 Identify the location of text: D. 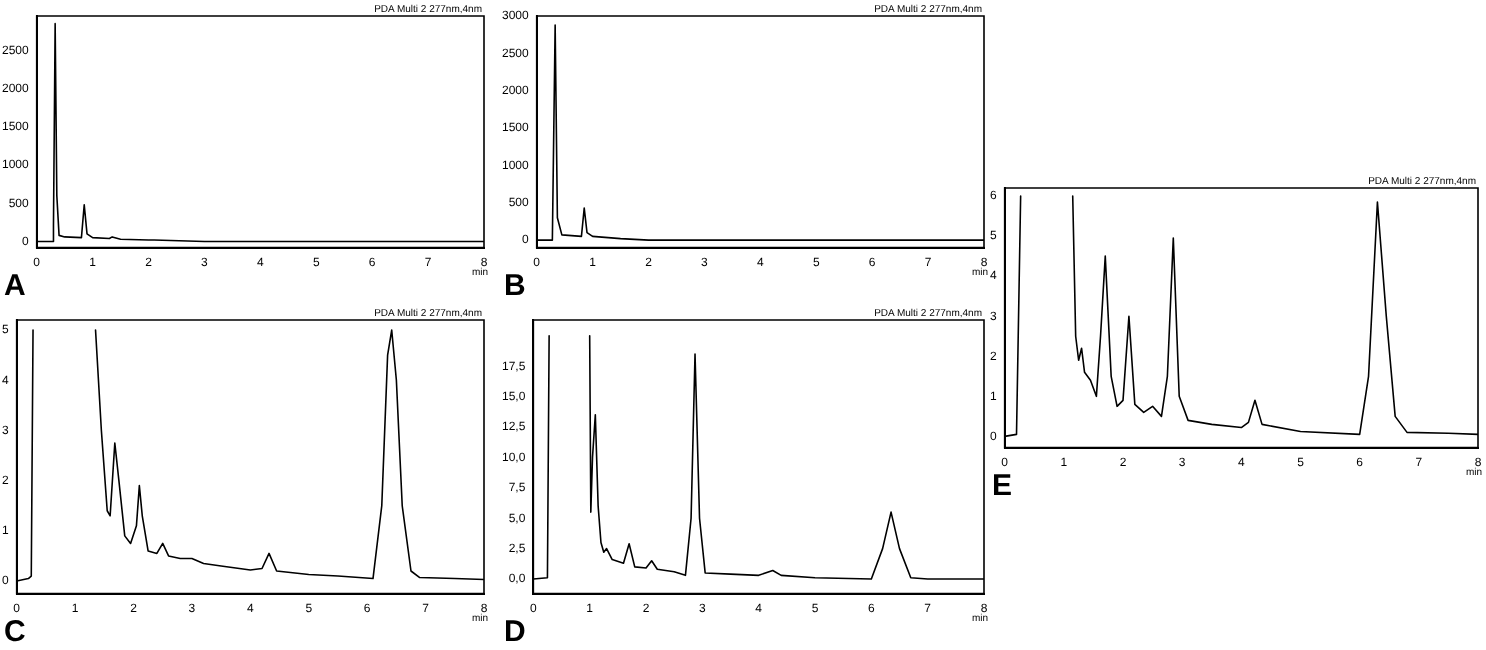
(515, 632).